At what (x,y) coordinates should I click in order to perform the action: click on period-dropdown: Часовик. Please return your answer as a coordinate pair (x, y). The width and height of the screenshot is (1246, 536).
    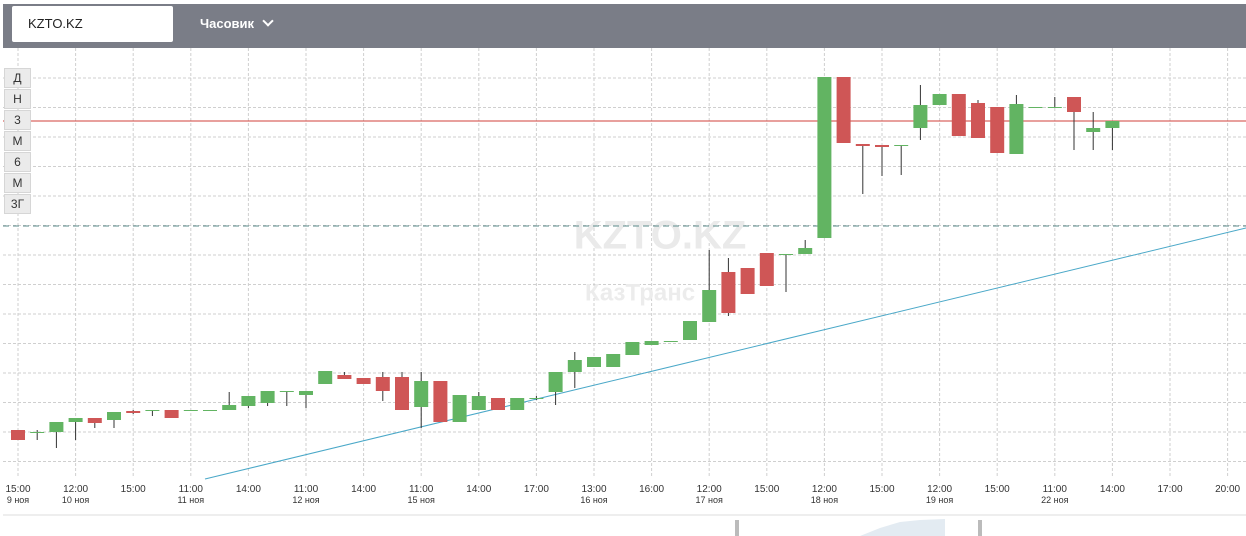
    Looking at the image, I should click on (237, 24).